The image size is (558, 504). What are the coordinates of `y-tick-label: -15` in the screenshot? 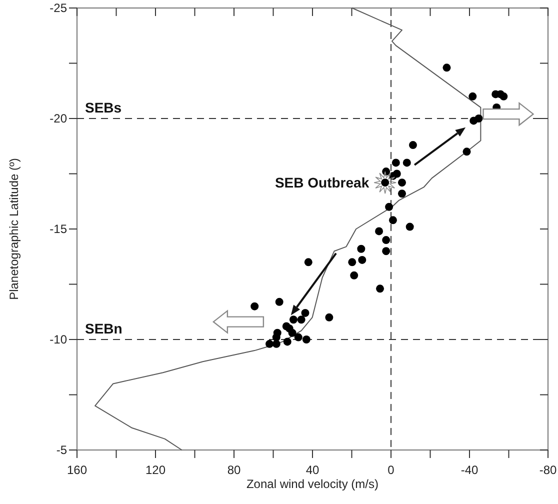 It's located at (59, 229).